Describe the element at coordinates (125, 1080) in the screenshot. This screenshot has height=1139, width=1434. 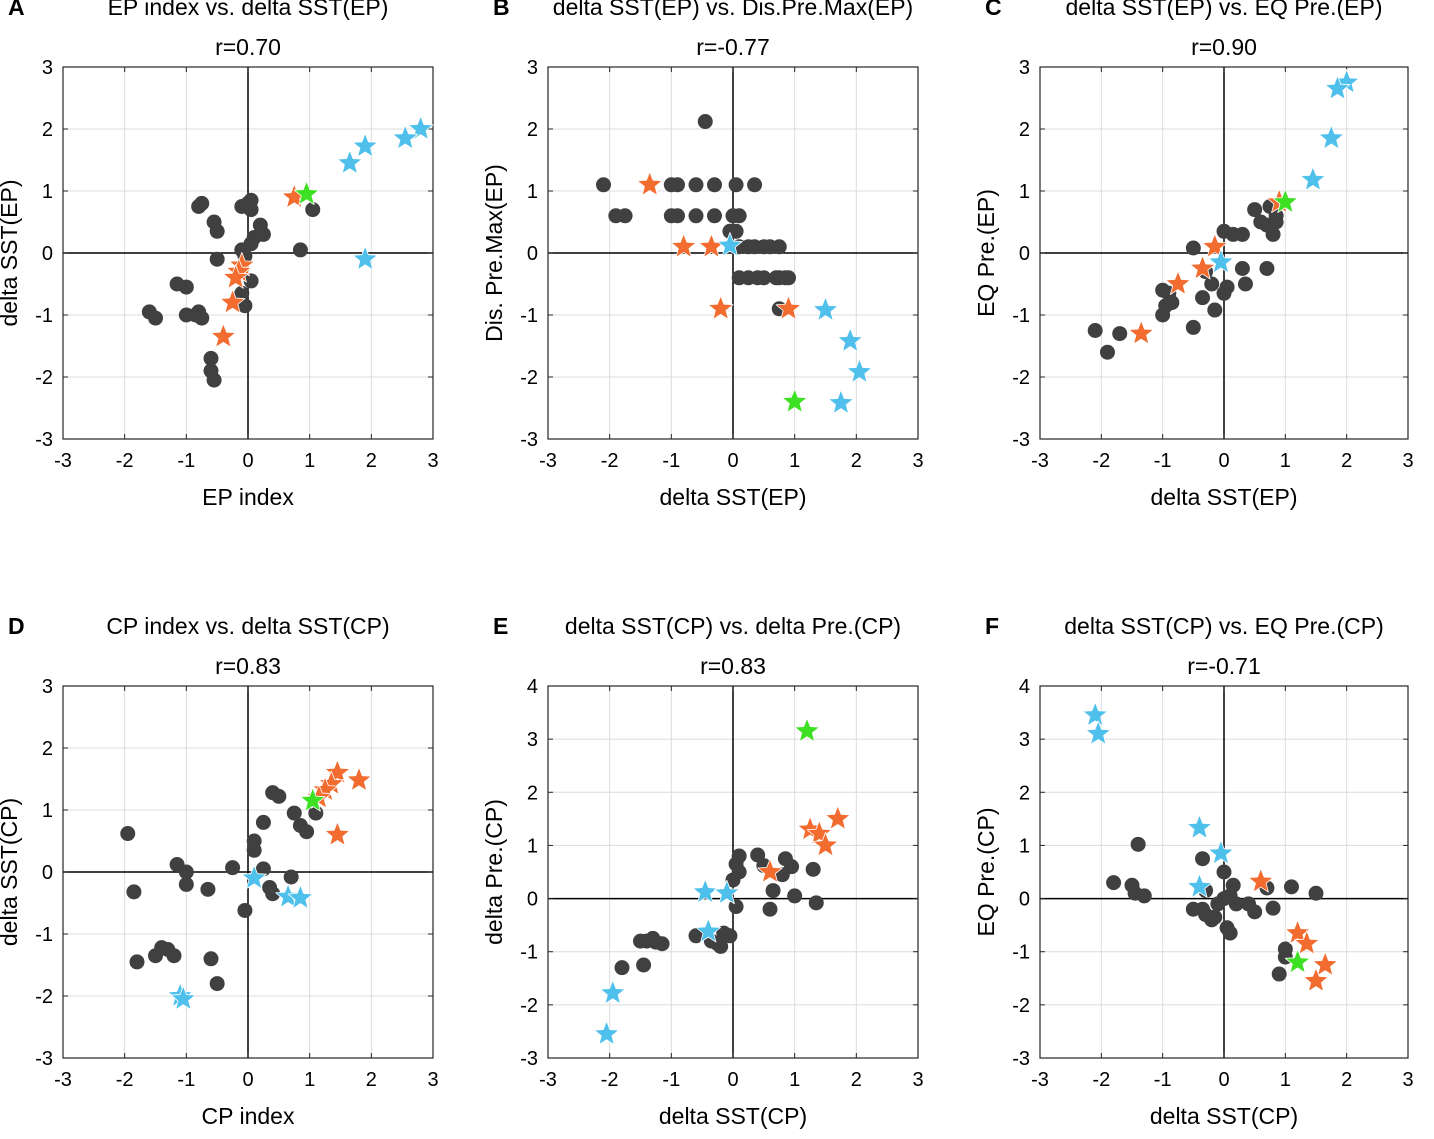
I see `x-tick-label: -2` at that location.